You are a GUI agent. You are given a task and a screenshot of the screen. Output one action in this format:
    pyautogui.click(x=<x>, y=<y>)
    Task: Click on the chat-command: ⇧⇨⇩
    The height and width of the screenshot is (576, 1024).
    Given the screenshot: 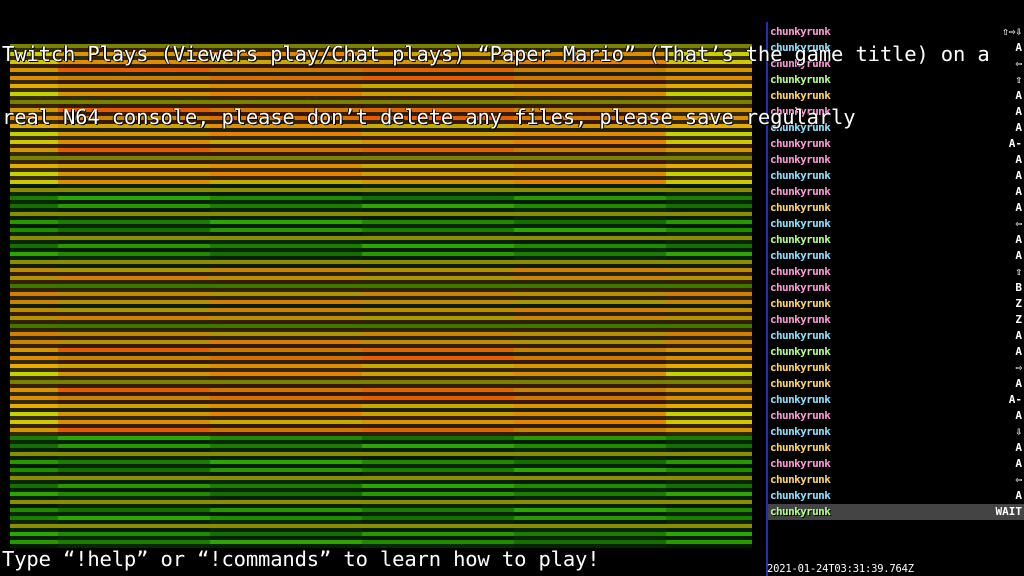 What is the action you would take?
    pyautogui.click(x=1012, y=31)
    